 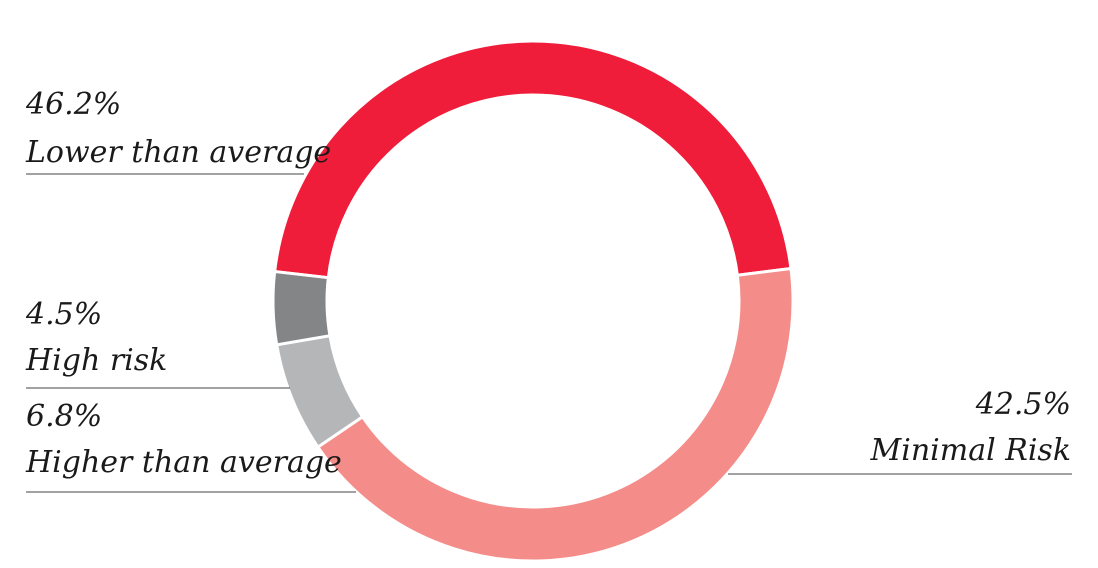 I want to click on slice-category-label-lower-than-average: Lower than average, so click(x=178, y=152).